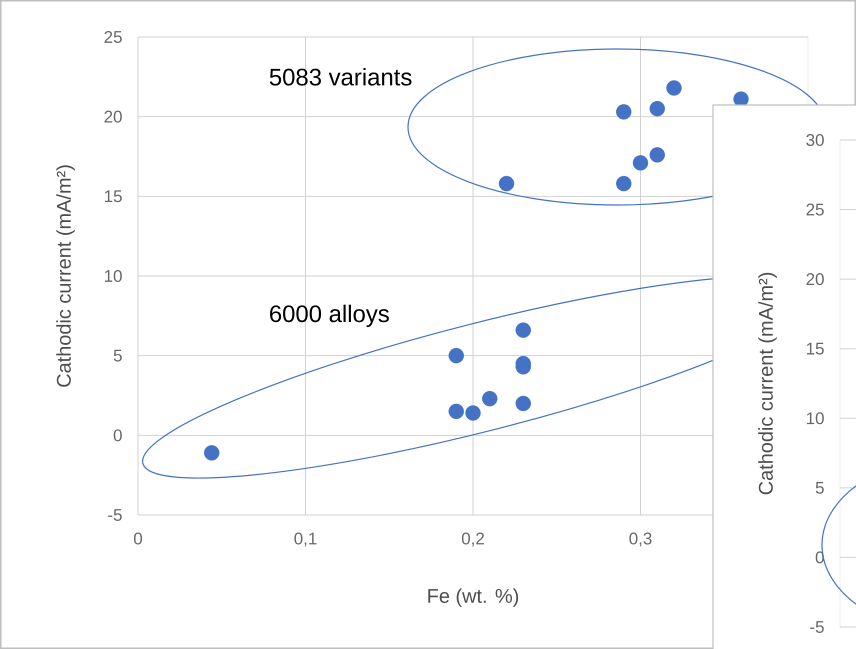 The width and height of the screenshot is (856, 649). What do you see at coordinates (815, 140) in the screenshot?
I see `y-tick-label: 30` at bounding box center [815, 140].